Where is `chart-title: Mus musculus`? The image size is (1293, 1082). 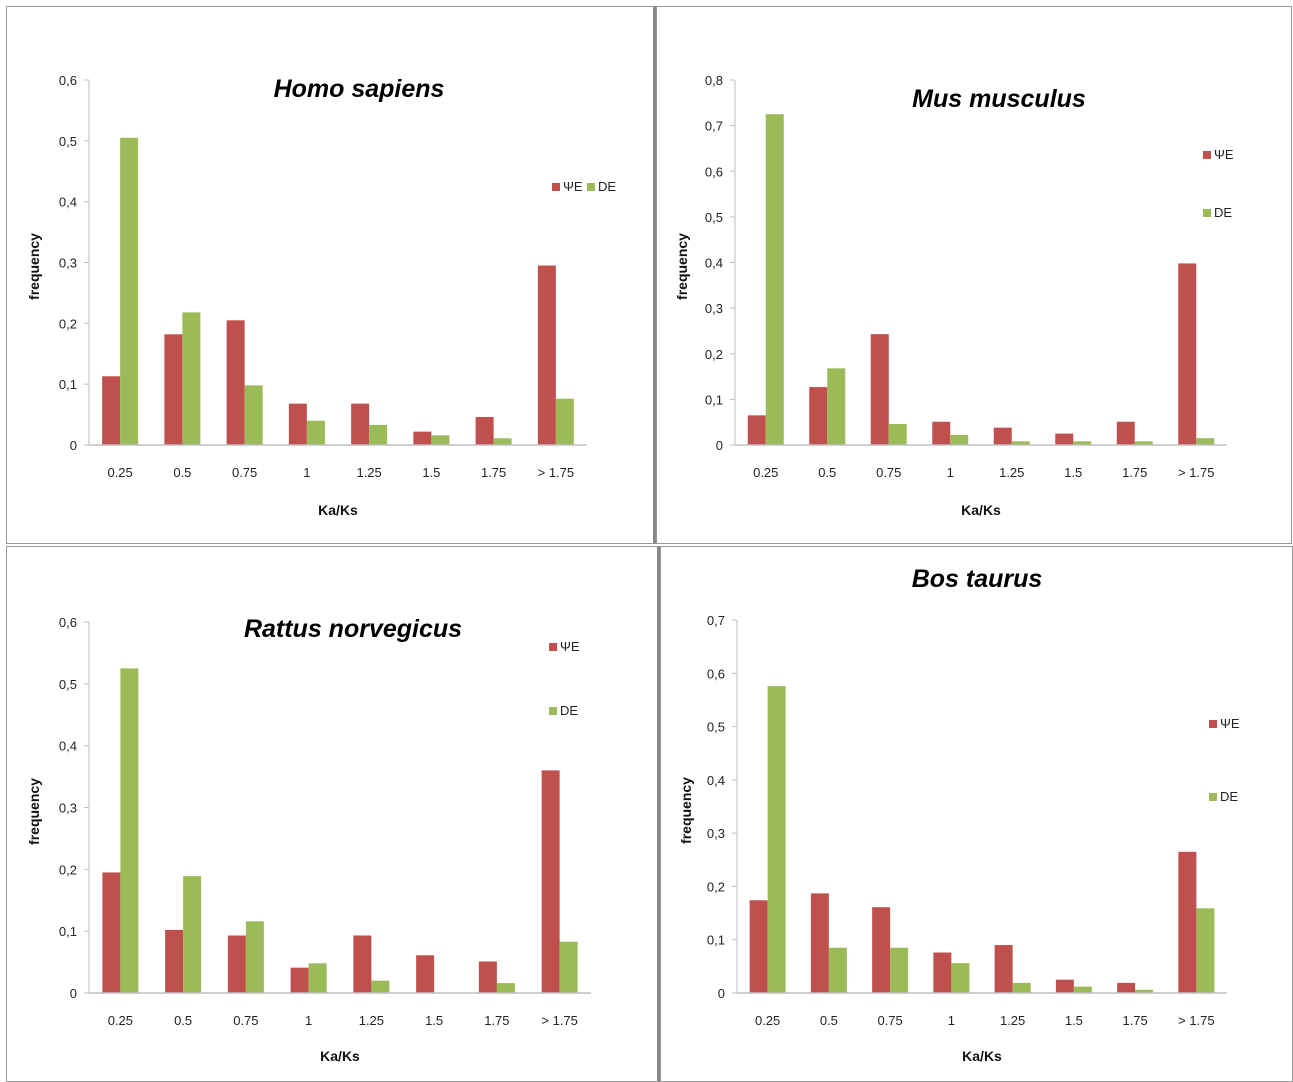
chart-title: Mus musculus is located at coordinates (999, 99).